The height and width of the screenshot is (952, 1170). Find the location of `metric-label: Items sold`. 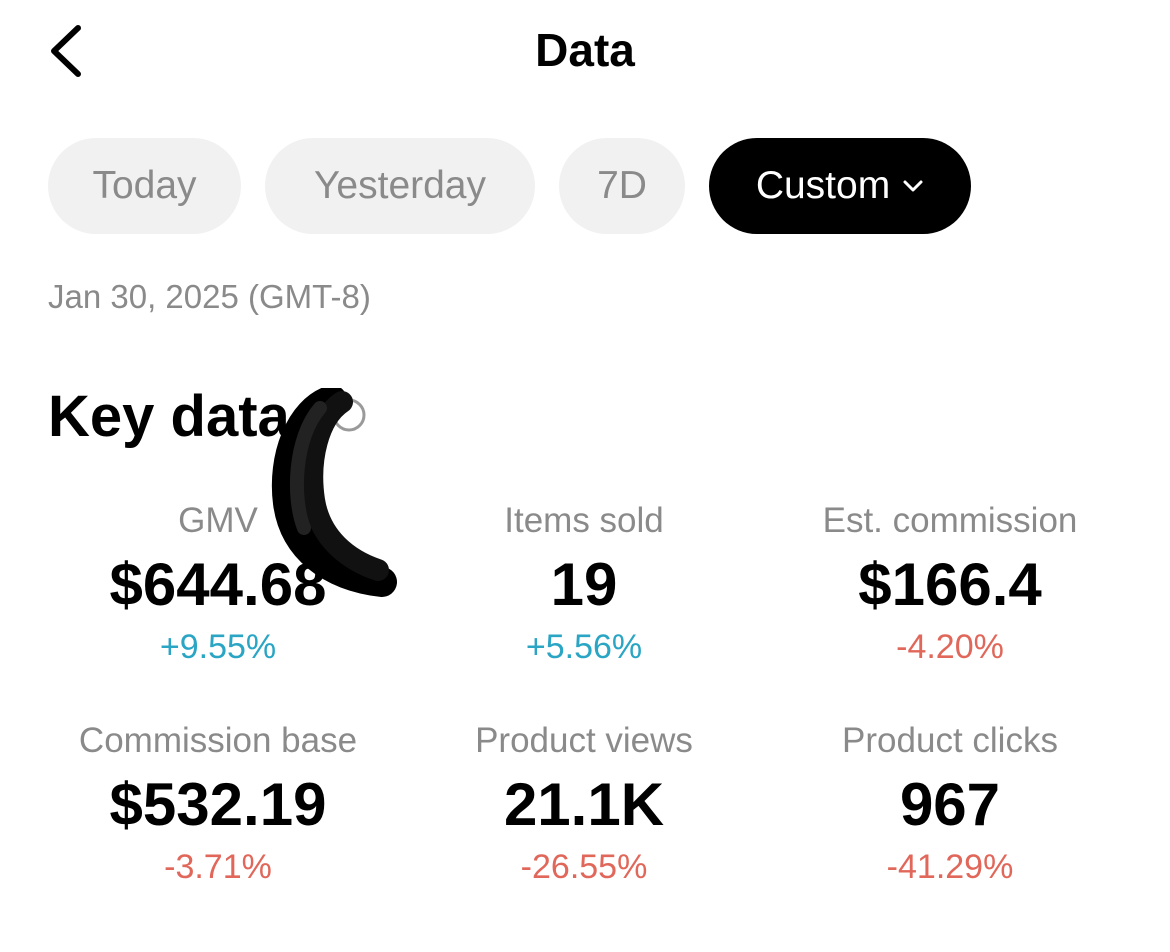

metric-label: Items sold is located at coordinates (584, 520).